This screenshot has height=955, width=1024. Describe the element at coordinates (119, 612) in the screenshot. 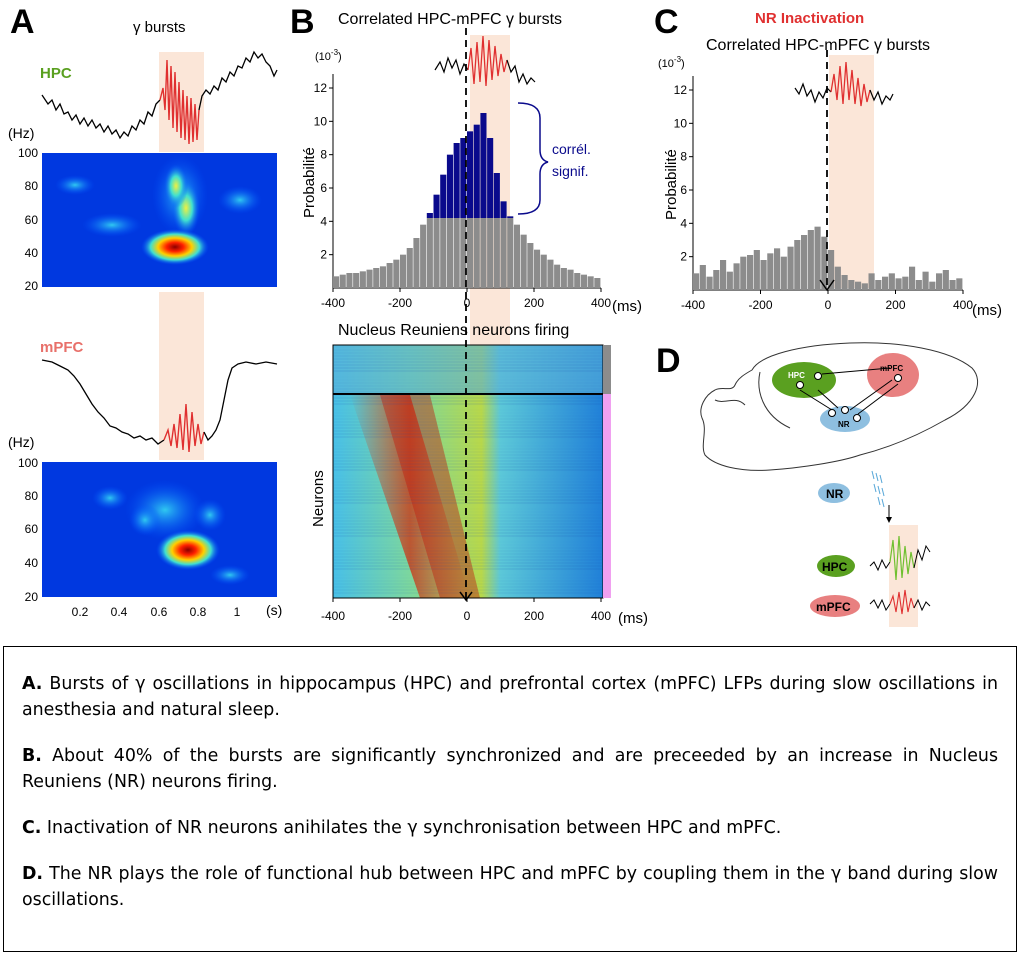

I see `time-tick: 0.4` at that location.